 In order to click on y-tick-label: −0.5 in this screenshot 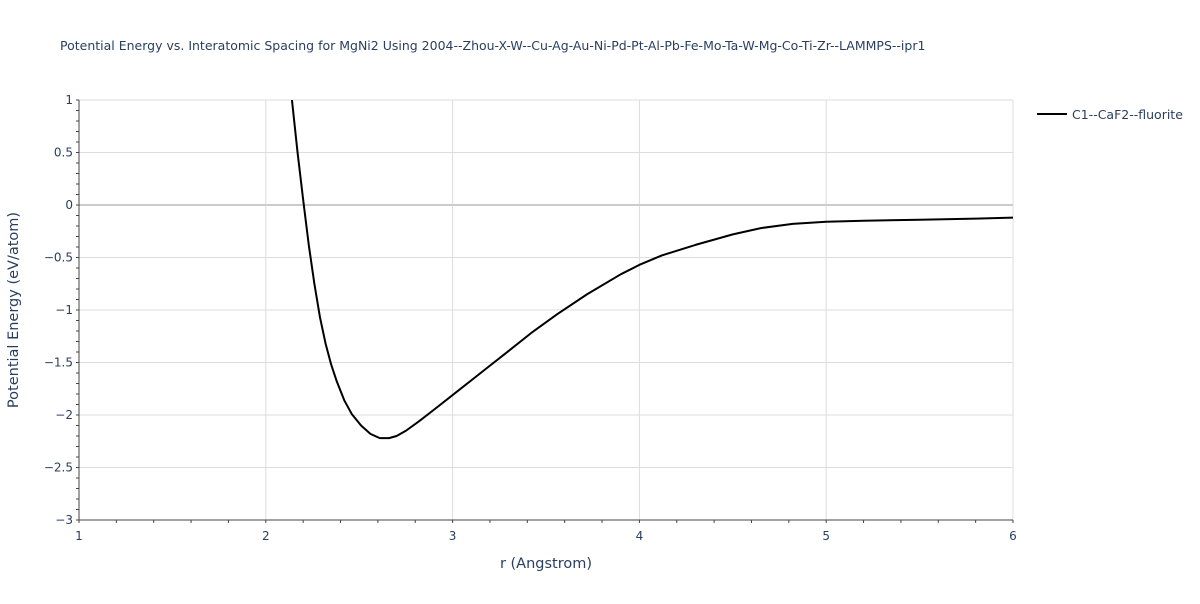, I will do `click(58, 258)`.